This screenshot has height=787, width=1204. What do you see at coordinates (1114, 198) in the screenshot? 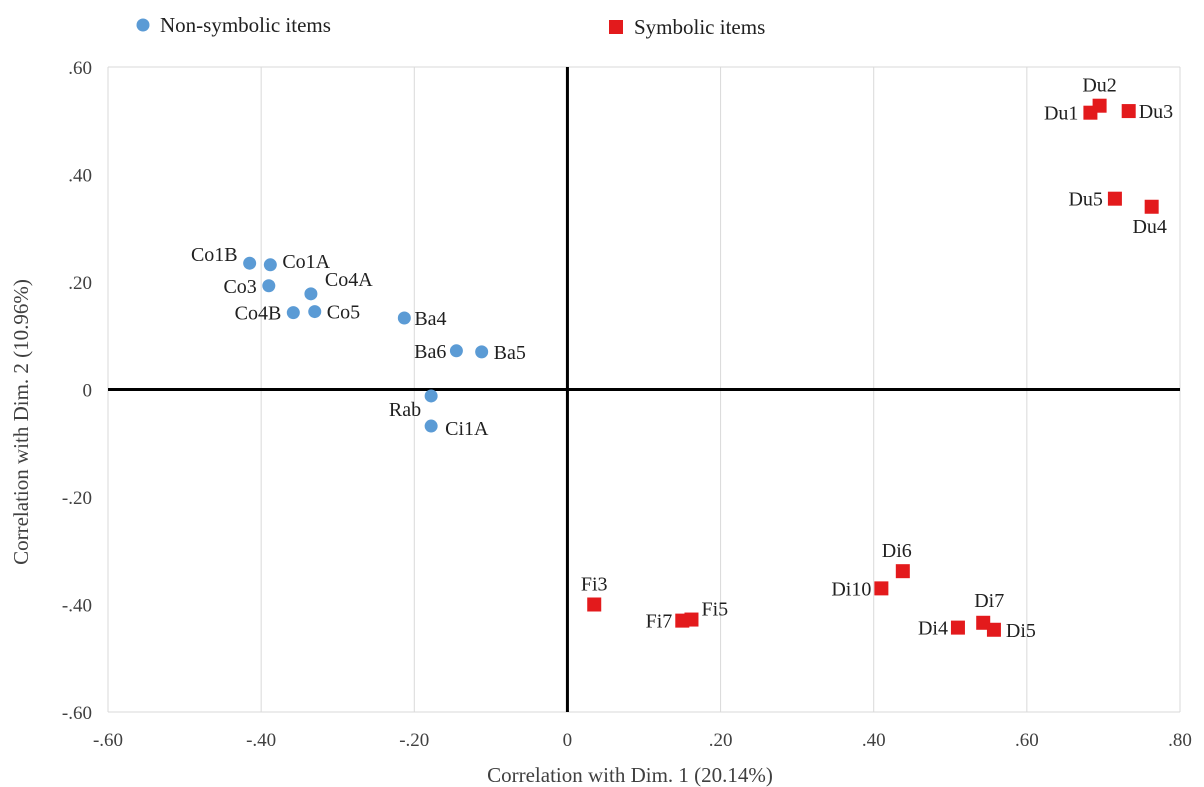
I see `data-point-Du5` at bounding box center [1114, 198].